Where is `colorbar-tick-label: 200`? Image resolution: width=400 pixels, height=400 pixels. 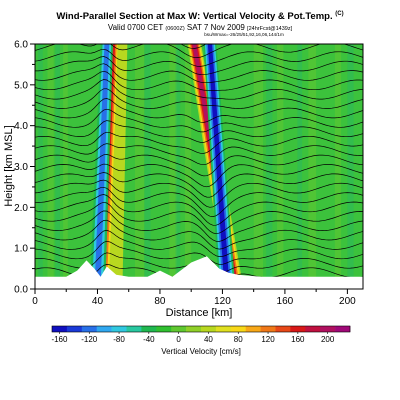
colorbar-tick-label: 200 is located at coordinates (328, 339).